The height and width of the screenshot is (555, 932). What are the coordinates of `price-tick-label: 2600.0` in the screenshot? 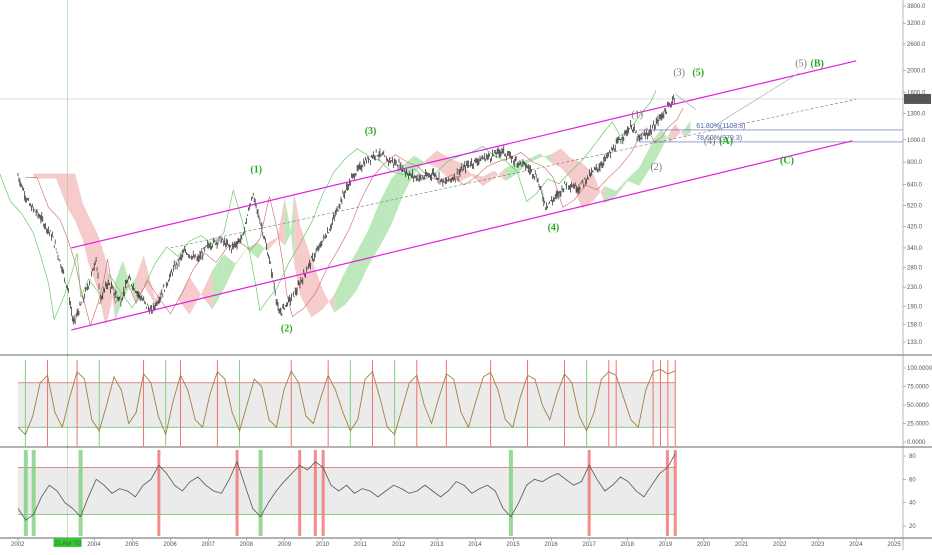 It's located at (916, 45).